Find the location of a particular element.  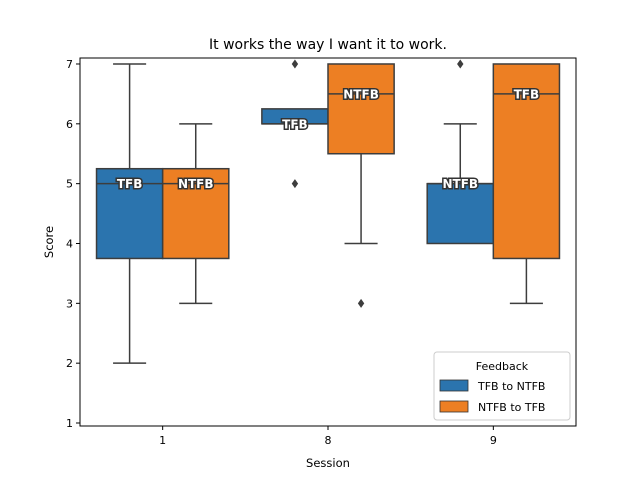

y-tick-label-6: 6 is located at coordinates (69, 124).